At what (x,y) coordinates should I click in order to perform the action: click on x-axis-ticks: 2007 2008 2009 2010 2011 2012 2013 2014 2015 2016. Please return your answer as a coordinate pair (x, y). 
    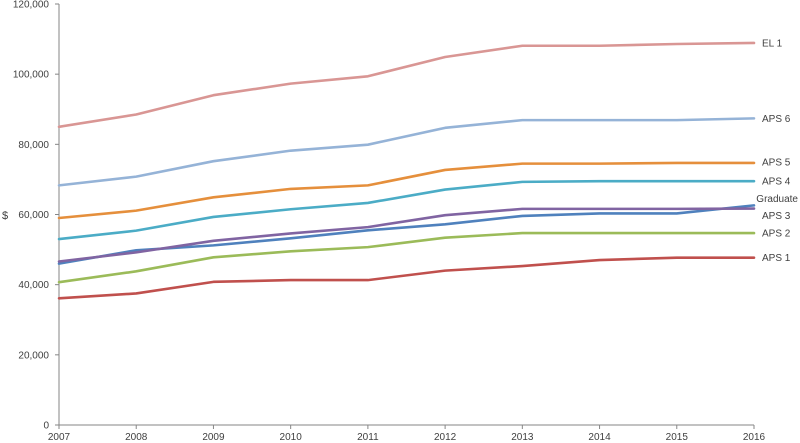
    Looking at the image, I should click on (407, 434).